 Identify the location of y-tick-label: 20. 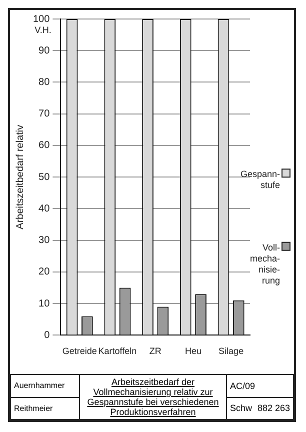
(44, 272).